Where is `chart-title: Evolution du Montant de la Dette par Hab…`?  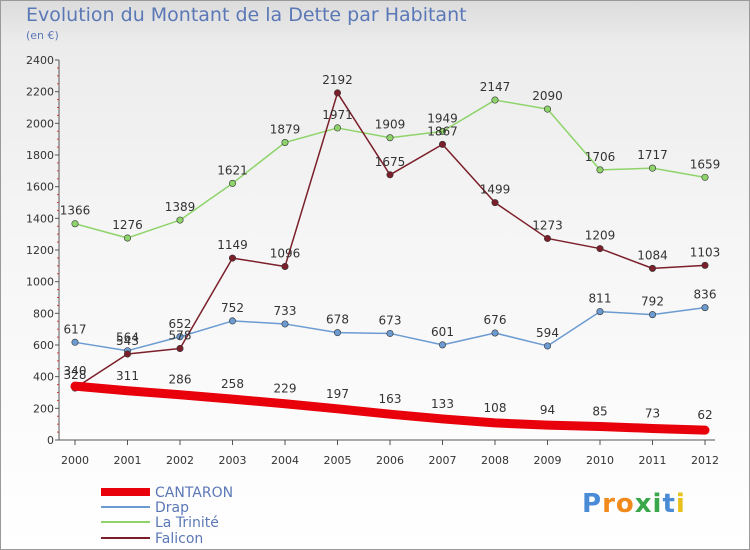 chart-title: Evolution du Montant de la Dette par Hab… is located at coordinates (246, 15).